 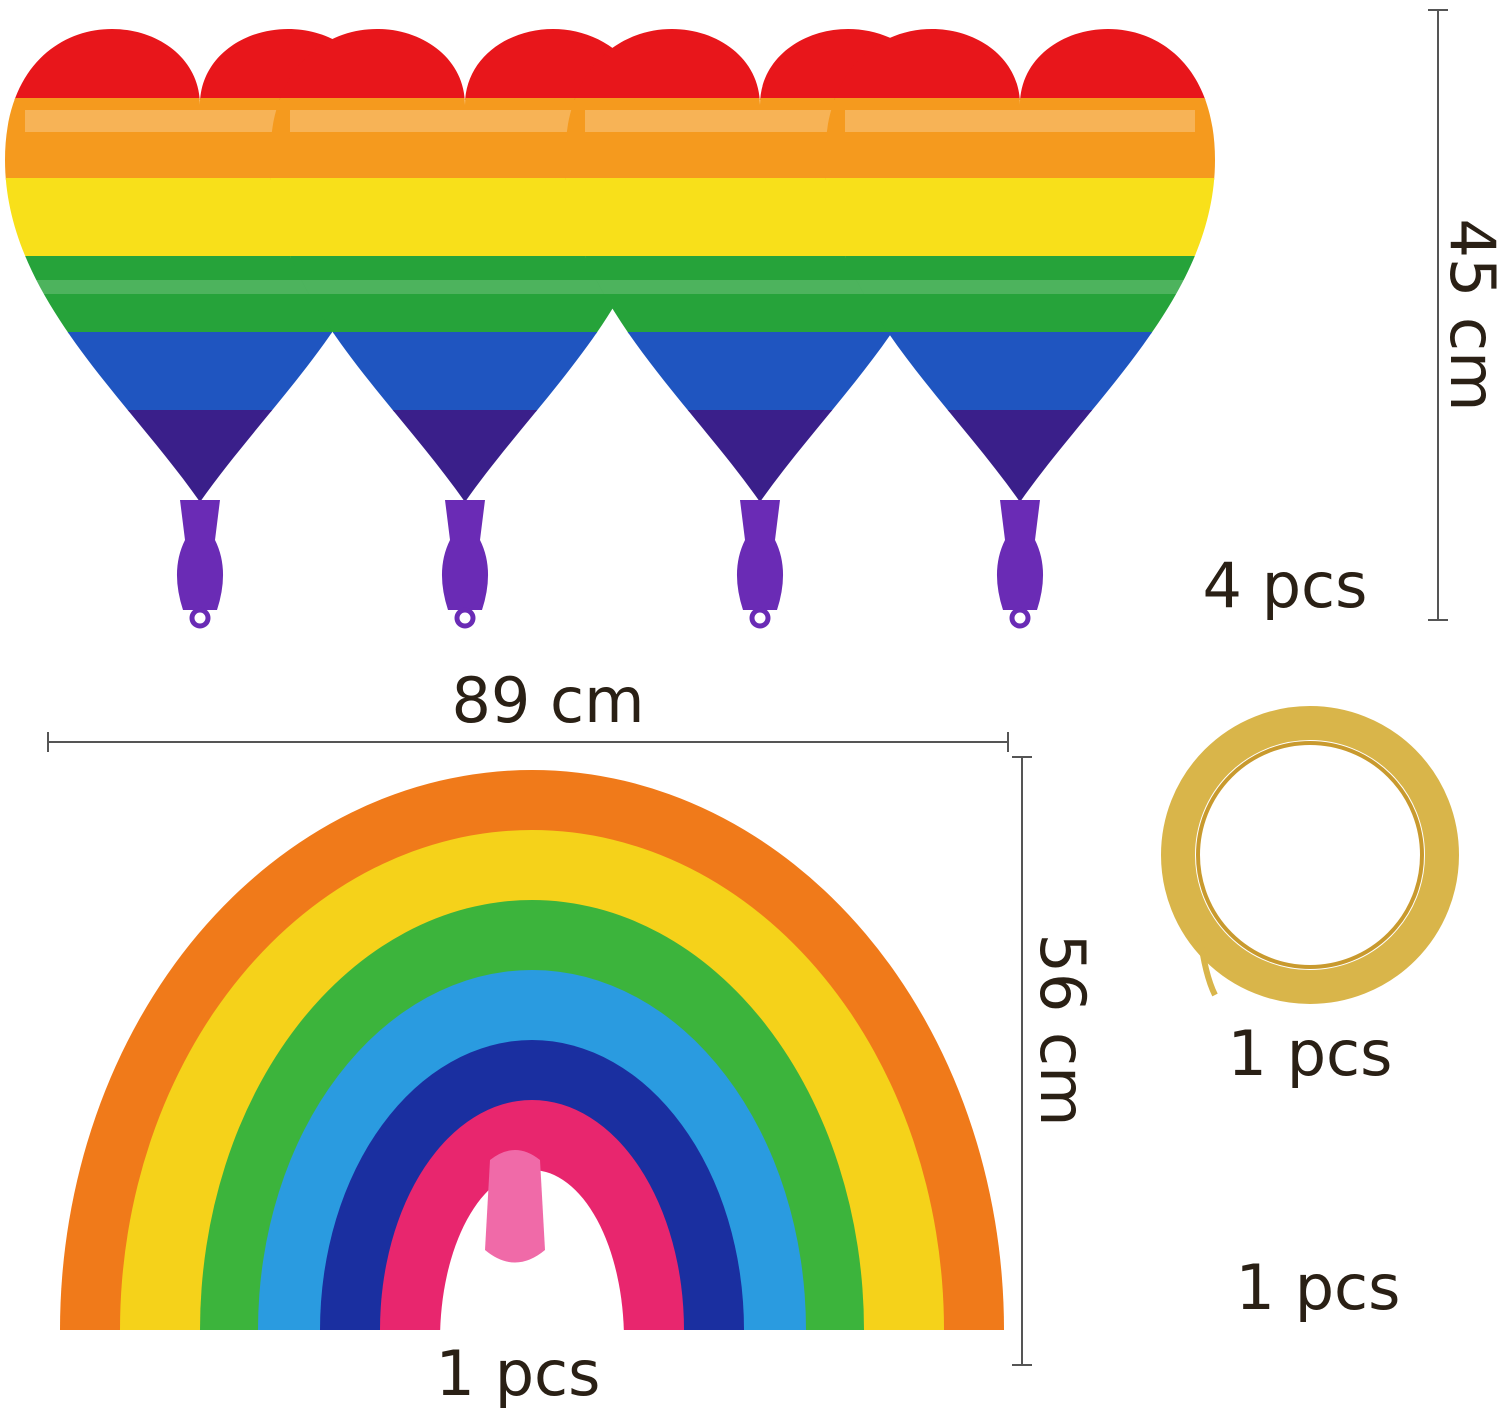 What do you see at coordinates (1318, 1287) in the screenshot?
I see `extra-quantity-label: 1 pcs` at bounding box center [1318, 1287].